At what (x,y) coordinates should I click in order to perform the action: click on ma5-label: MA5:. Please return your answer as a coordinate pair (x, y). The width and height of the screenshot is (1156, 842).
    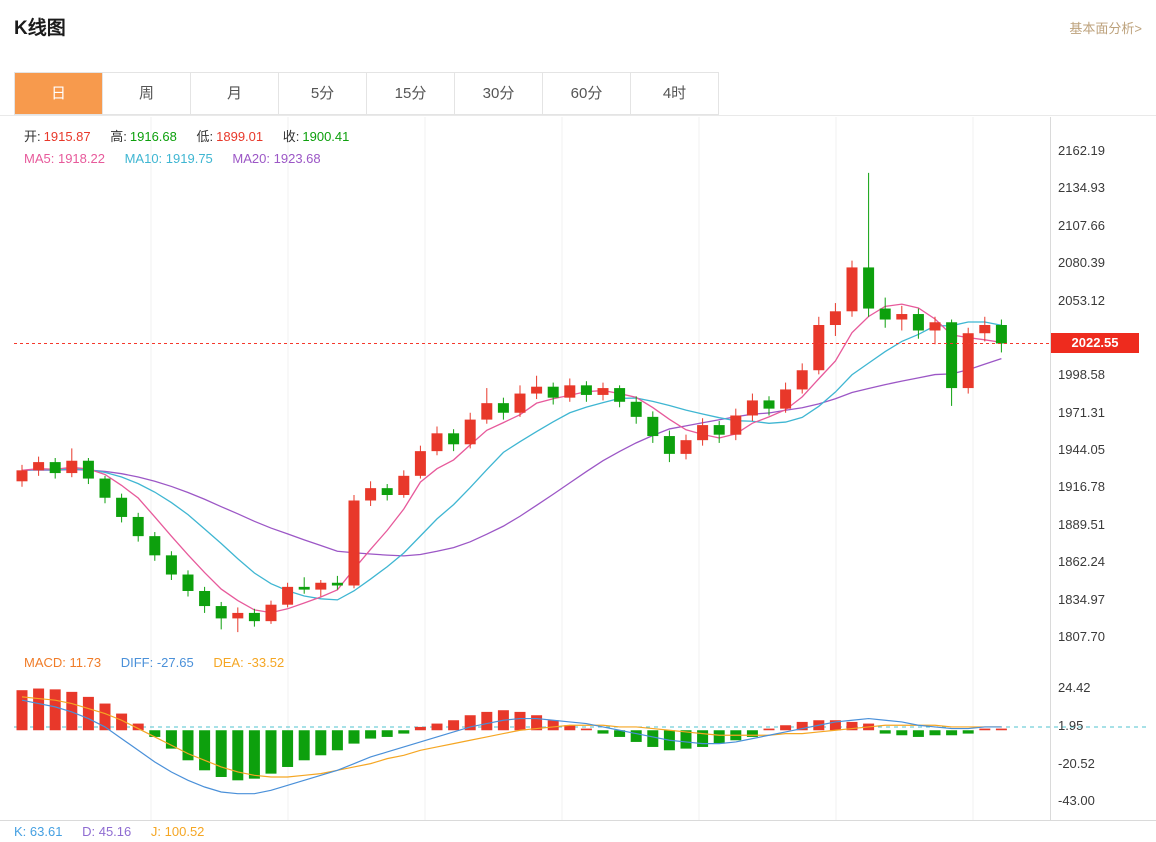
    Looking at the image, I should click on (39, 158).